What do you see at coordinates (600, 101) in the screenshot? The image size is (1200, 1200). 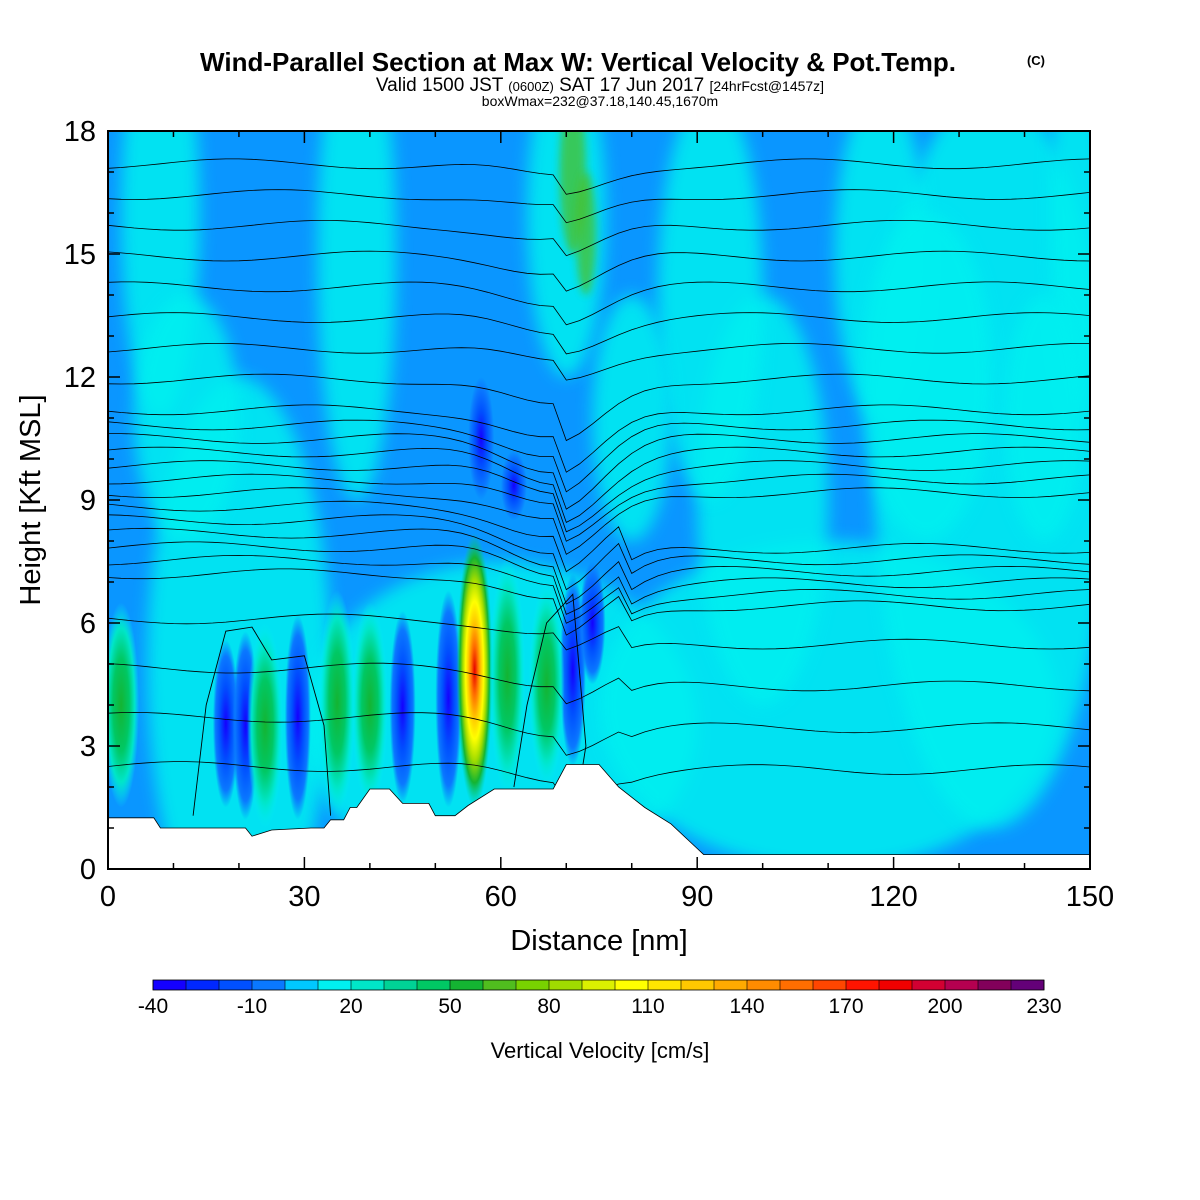 I see `box-wmax-line: boxWmax=232@37.18,140.45,1670m` at bounding box center [600, 101].